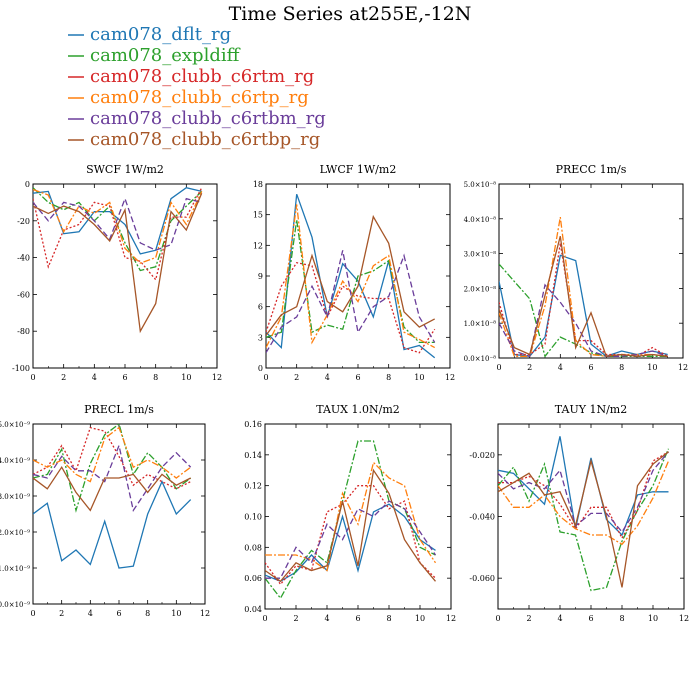 This screenshot has height=700, width=700. I want to click on legend-label: cam078_clubb_c6rtbm_rg, so click(208, 118).